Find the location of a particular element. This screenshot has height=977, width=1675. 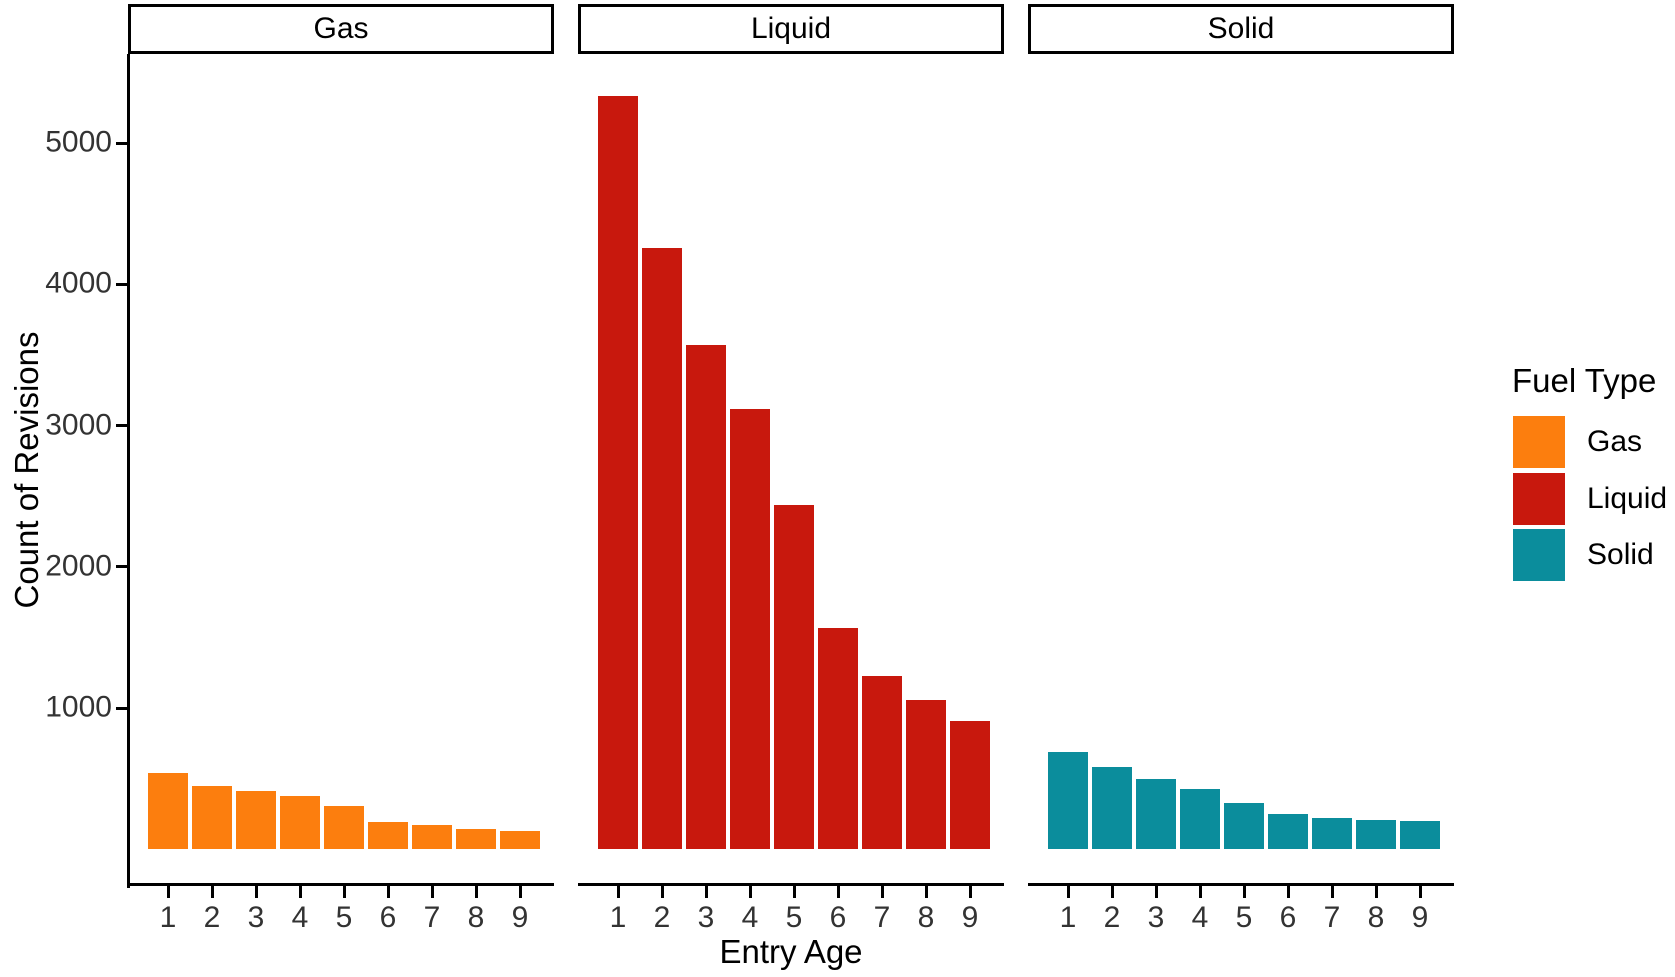

y-tick-label: 1000 is located at coordinates (78, 707).